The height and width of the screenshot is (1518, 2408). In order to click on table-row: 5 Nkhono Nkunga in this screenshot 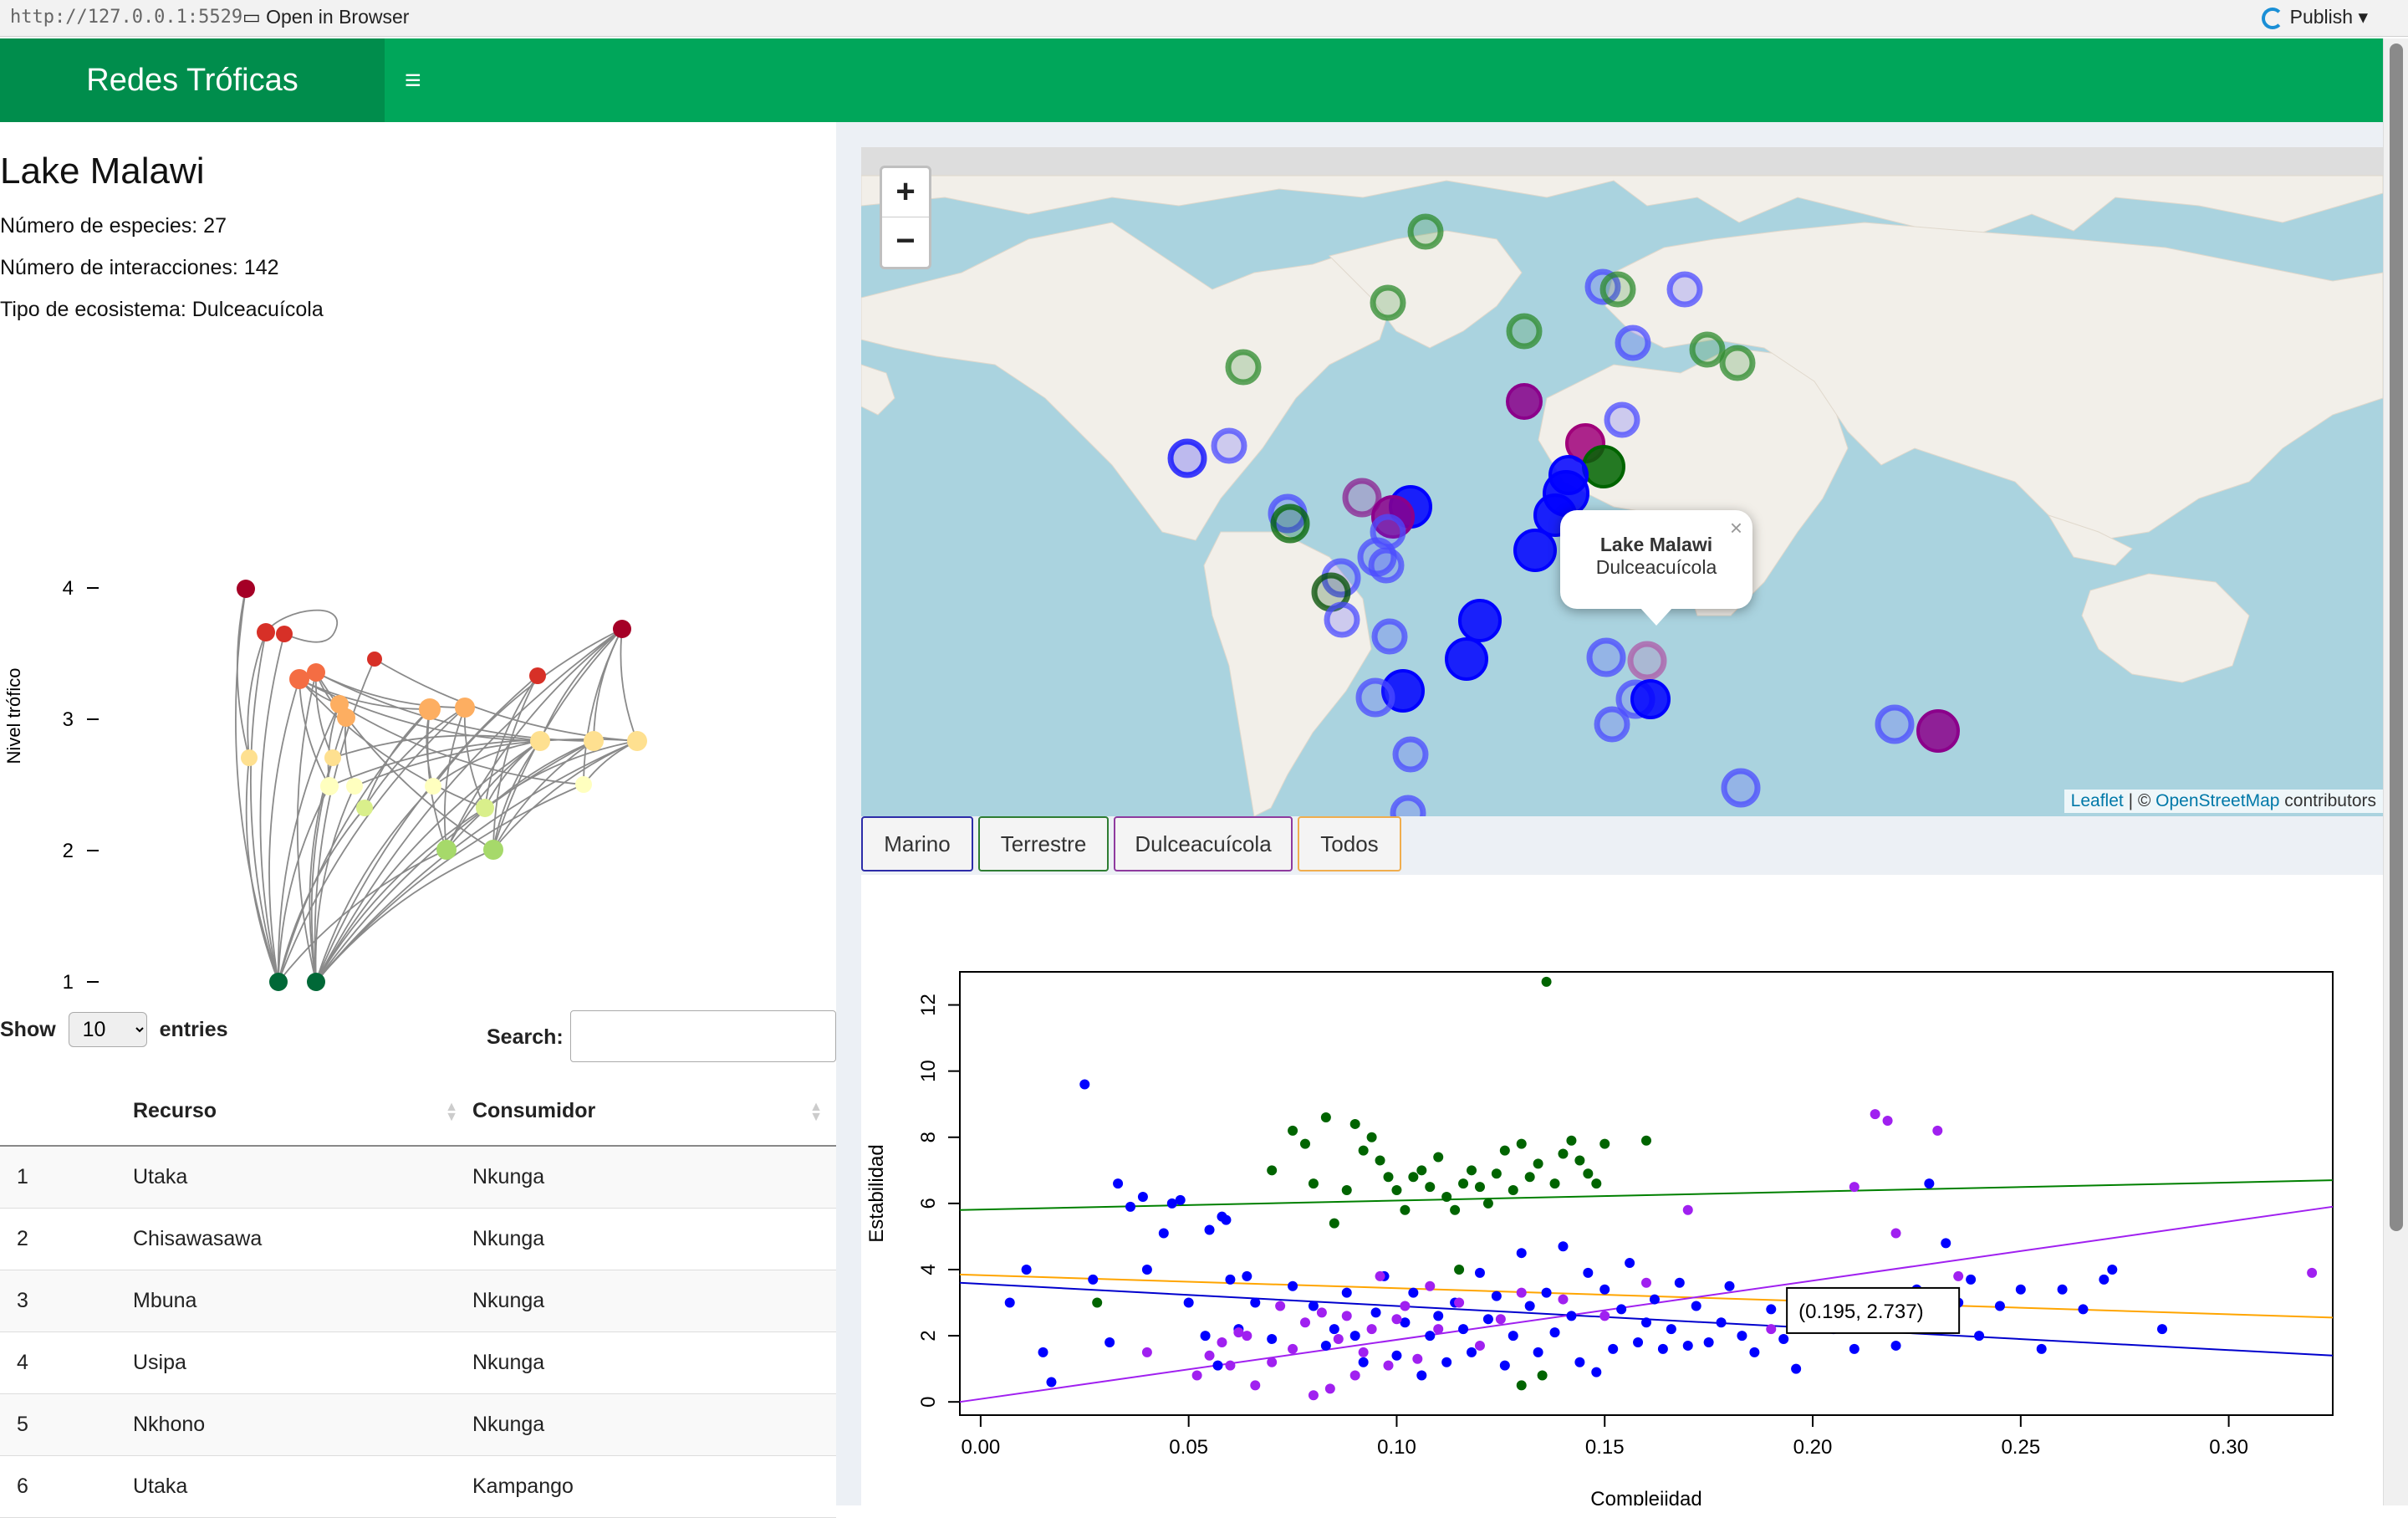, I will do `click(418, 1424)`.